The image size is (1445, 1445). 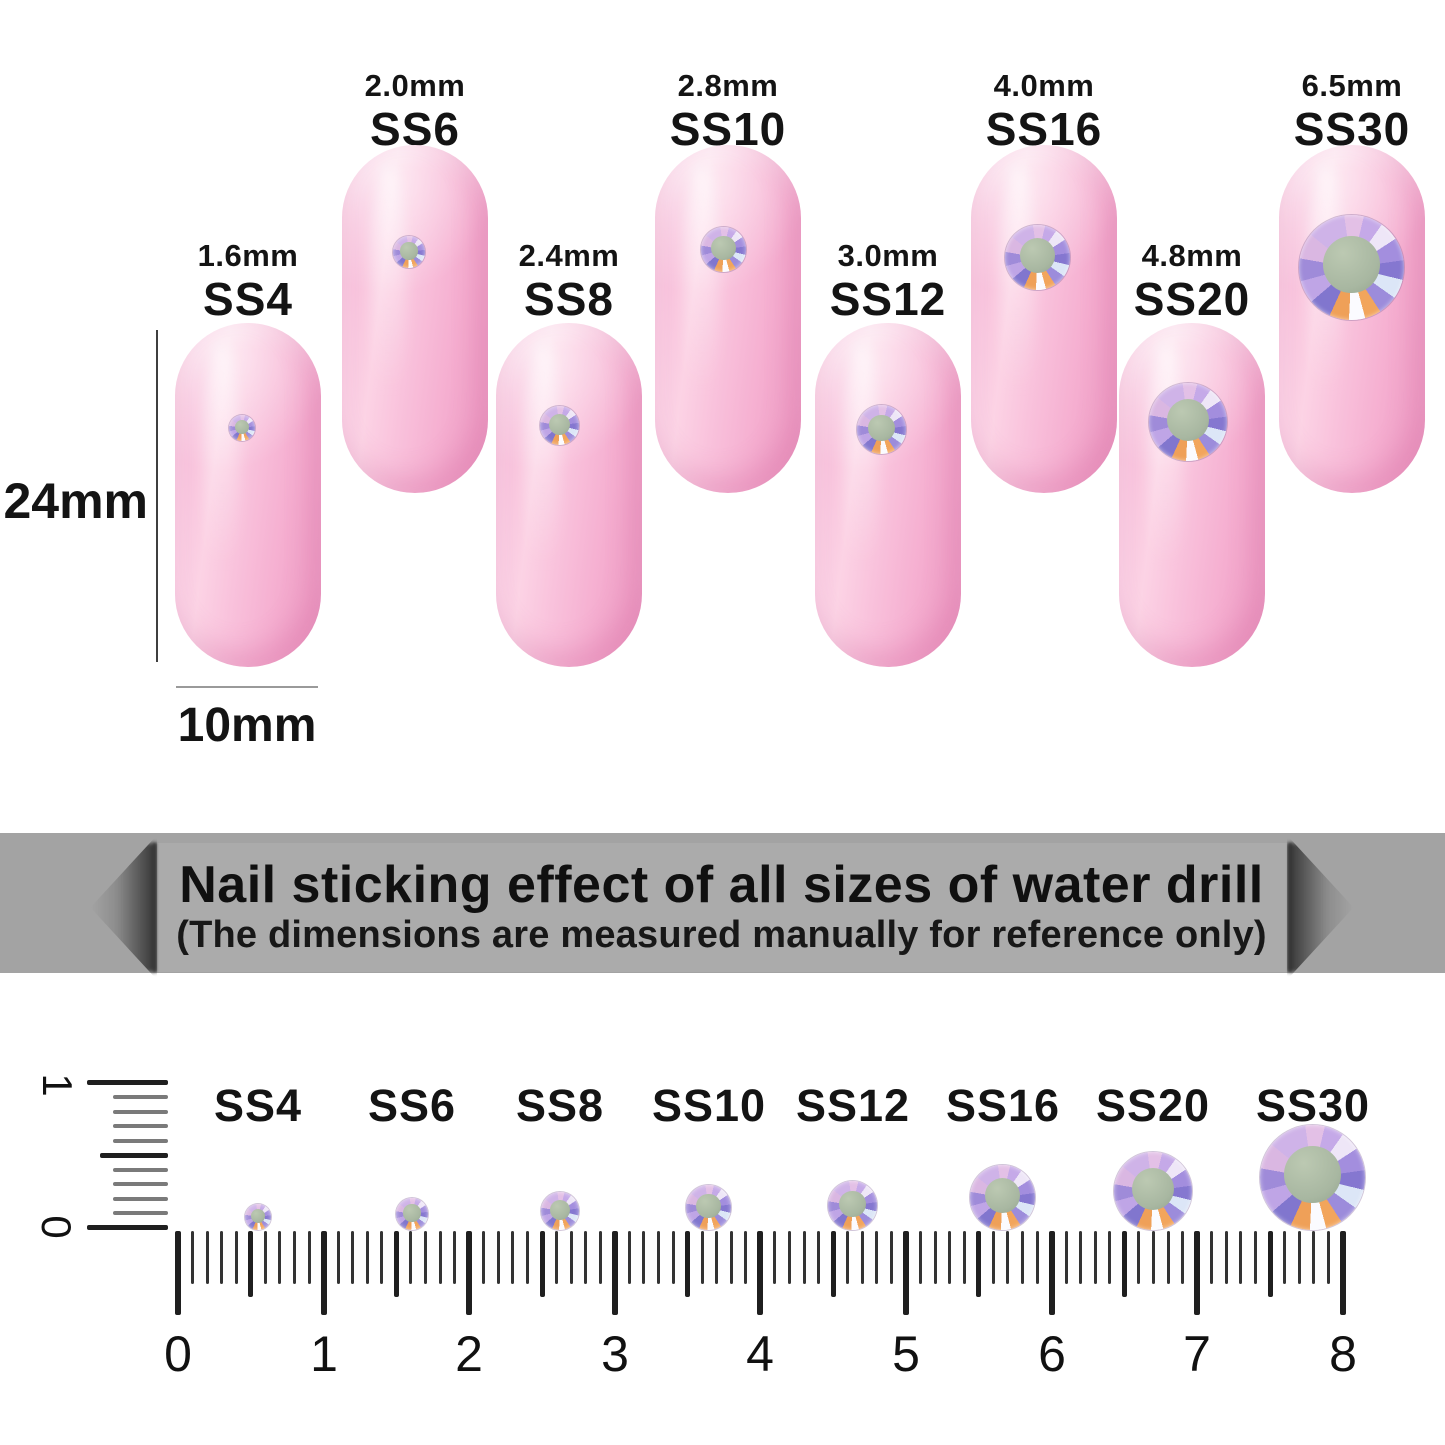 I want to click on ruler-number-3: 3, so click(x=615, y=1354).